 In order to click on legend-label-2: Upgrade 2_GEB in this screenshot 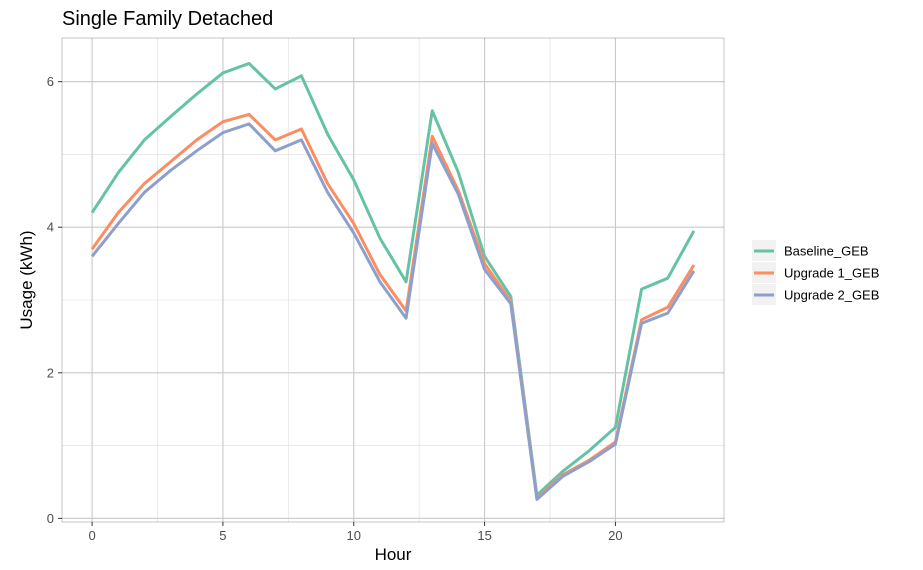, I will do `click(831, 295)`.